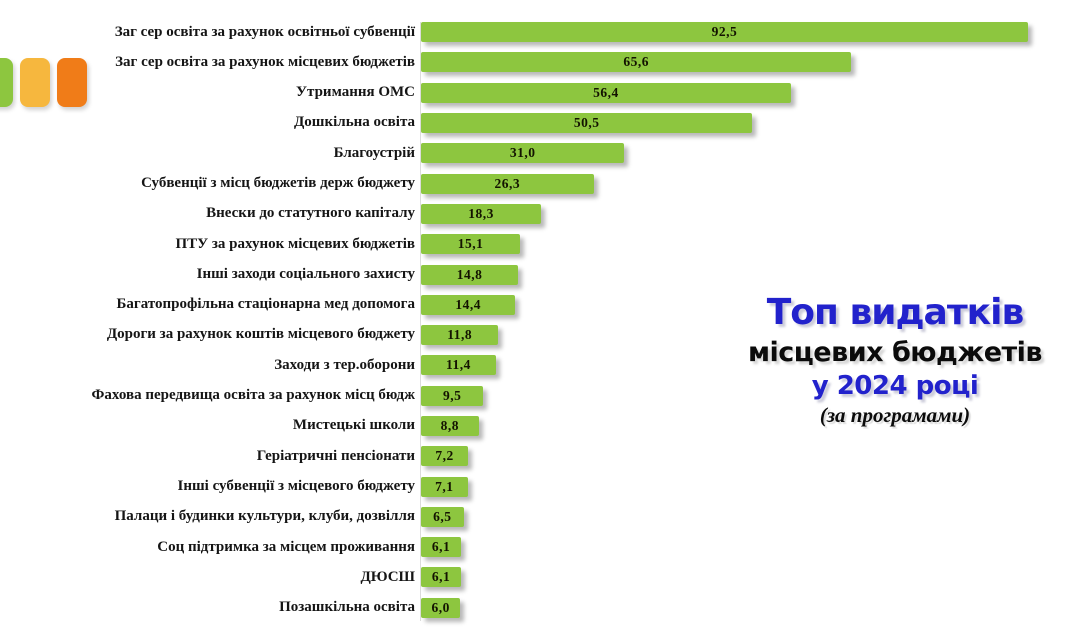 The height and width of the screenshot is (627, 1087). I want to click on chart-row: ДЮСШ 6,1, so click(538, 577).